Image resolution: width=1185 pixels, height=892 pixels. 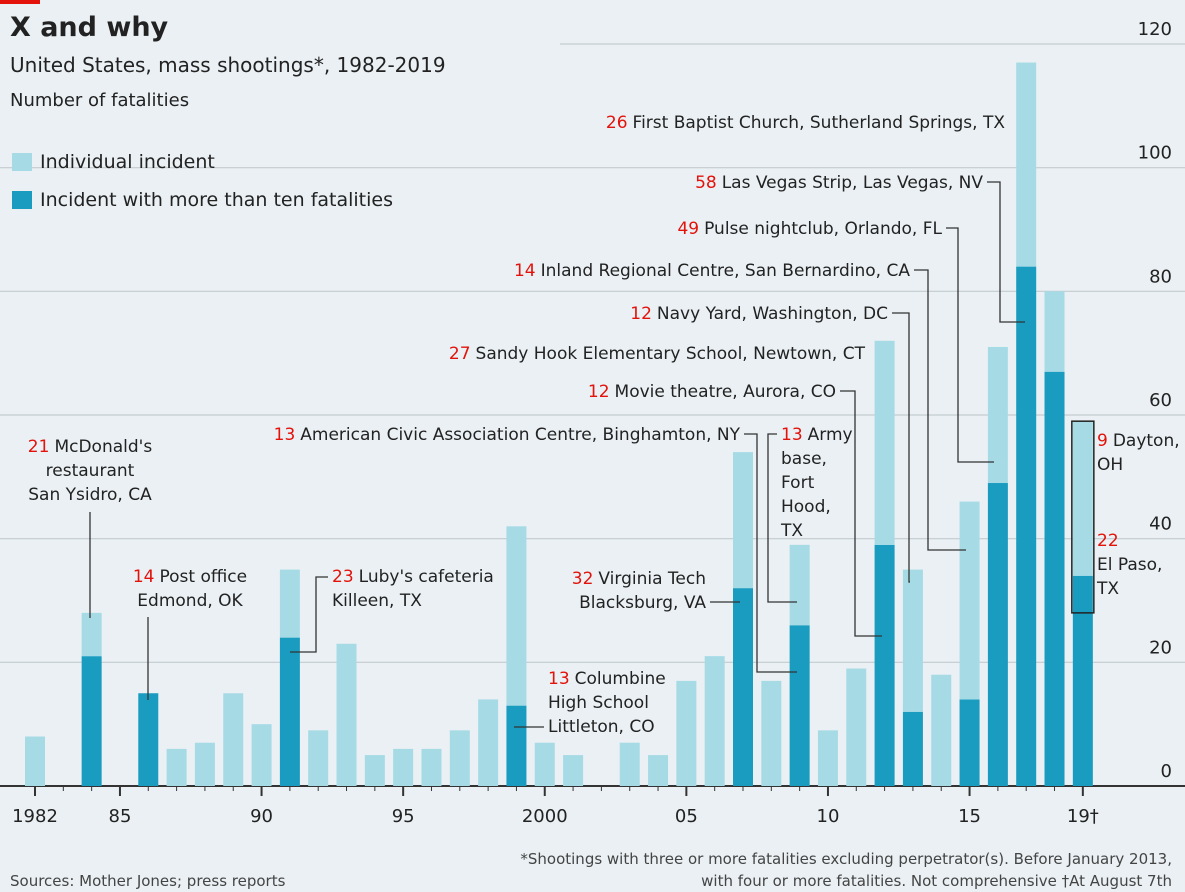 What do you see at coordinates (1160, 276) in the screenshot?
I see `y-tick-label: 80` at bounding box center [1160, 276].